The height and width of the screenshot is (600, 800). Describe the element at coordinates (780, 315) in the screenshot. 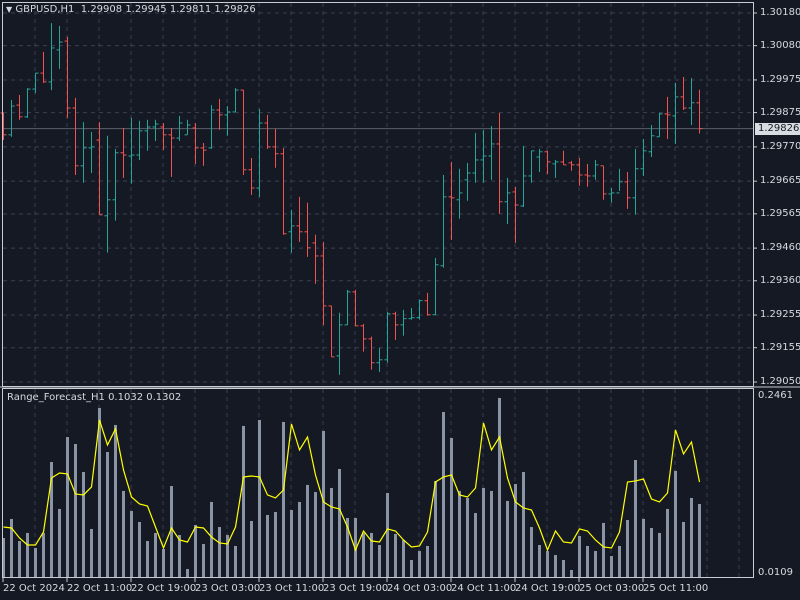

I see `price-axis-label: 1.29255` at that location.